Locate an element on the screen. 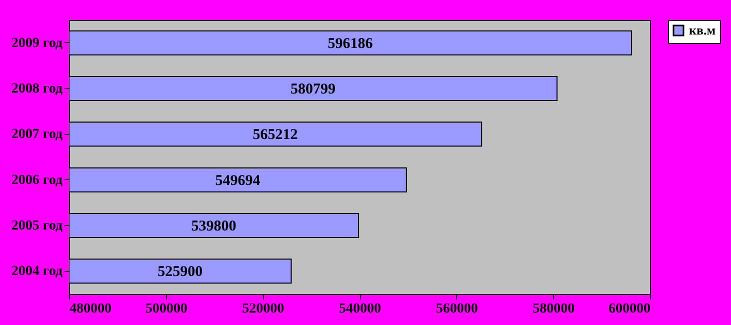  x-tick-label: 580000 is located at coordinates (553, 309).